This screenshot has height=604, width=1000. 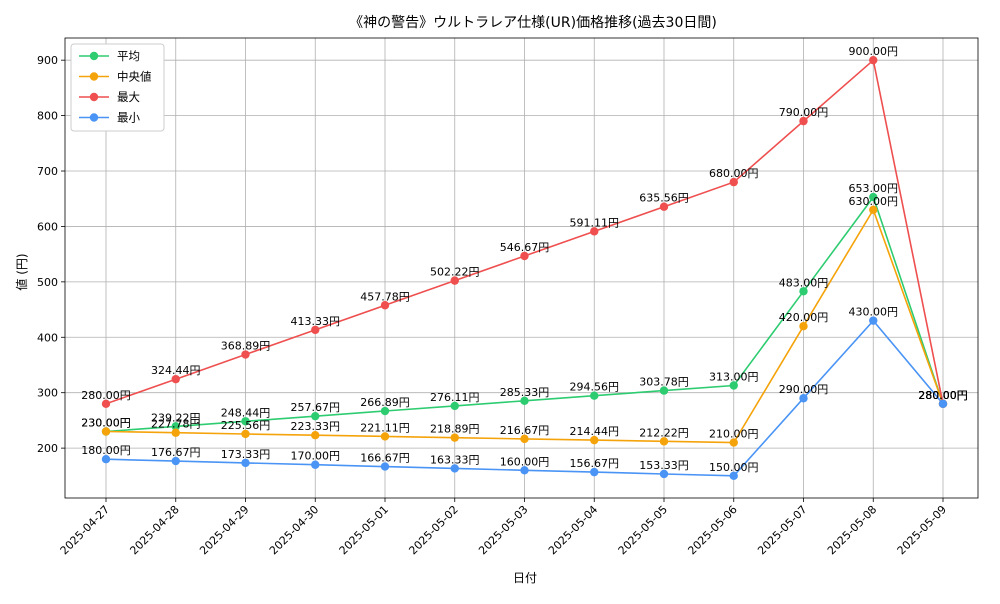 I want to click on y-axis-label: 値 (円), so click(x=21, y=271).